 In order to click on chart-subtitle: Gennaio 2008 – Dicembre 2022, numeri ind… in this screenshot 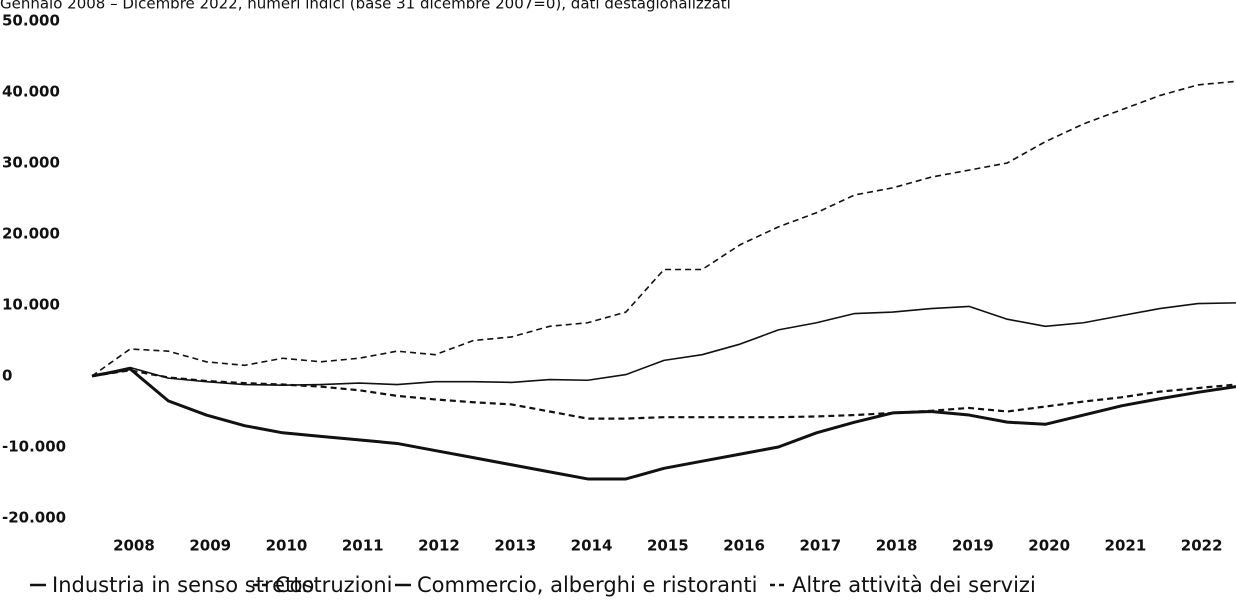, I will do `click(365, 6)`.